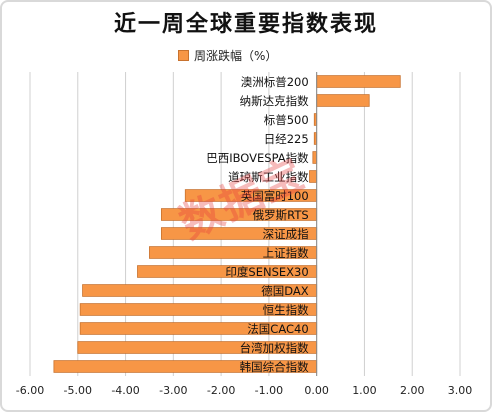 This screenshot has height=412, width=492. Describe the element at coordinates (285, 291) in the screenshot. I see `category-label: 德国DAX` at that location.